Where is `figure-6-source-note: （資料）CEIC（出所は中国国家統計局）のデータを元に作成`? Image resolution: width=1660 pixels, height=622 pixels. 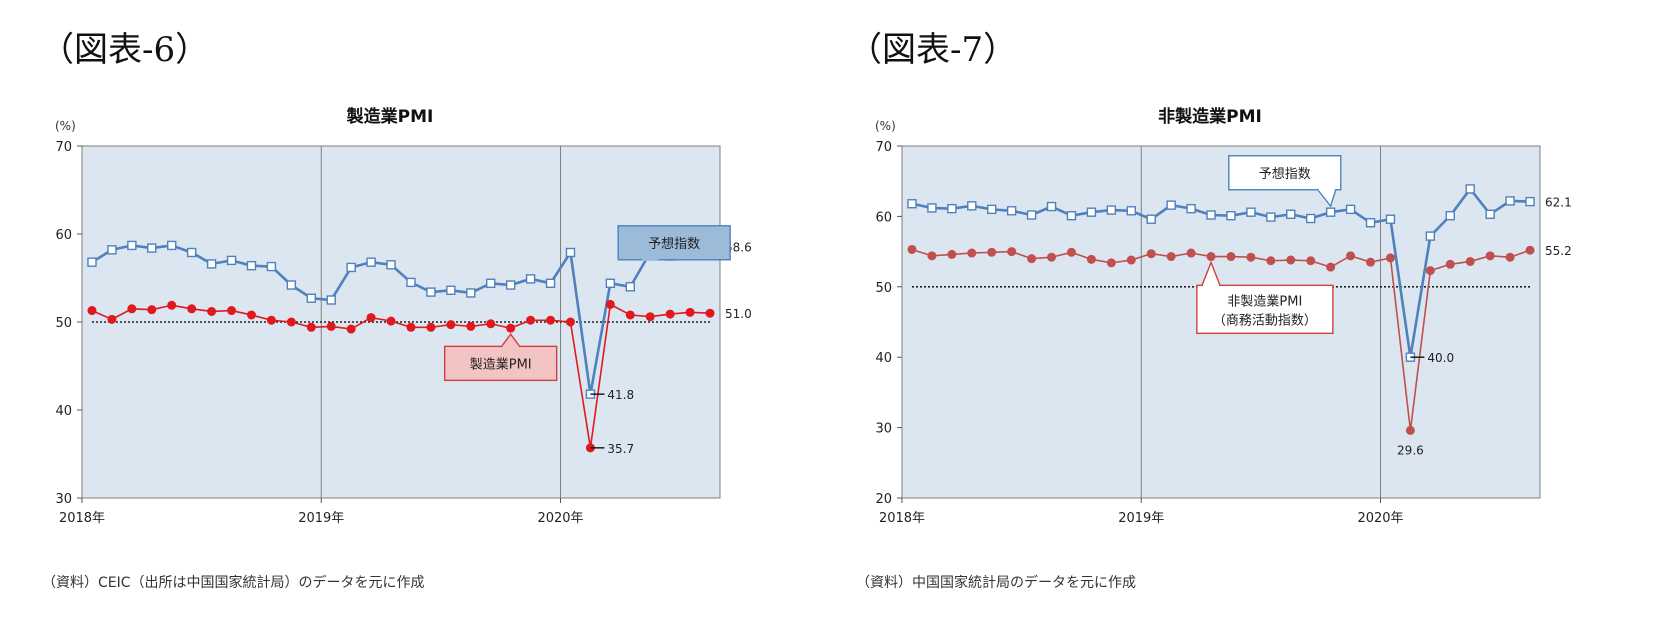
figure-6-source-note: （資料）CEIC（出所は中国国家統計局）のデータを元に作成 is located at coordinates (233, 583).